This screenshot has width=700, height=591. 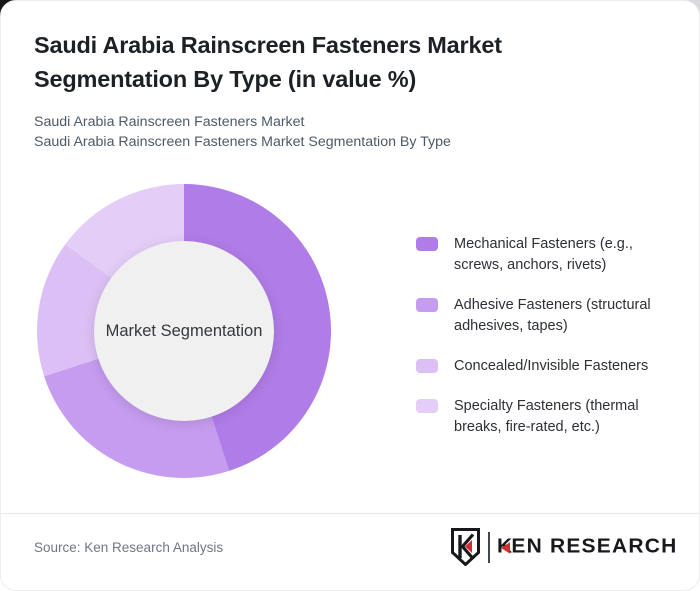 I want to click on footer-divider, so click(x=350, y=513).